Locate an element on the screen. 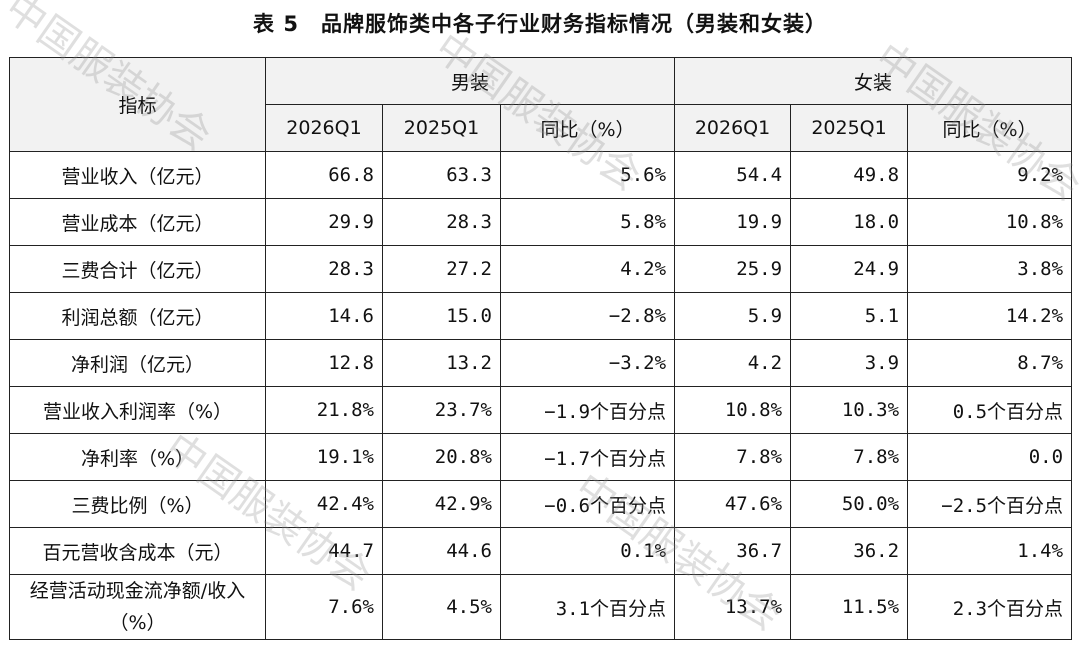 This screenshot has height=657, width=1080. cell-value: −1.9个百分点 is located at coordinates (587, 410).